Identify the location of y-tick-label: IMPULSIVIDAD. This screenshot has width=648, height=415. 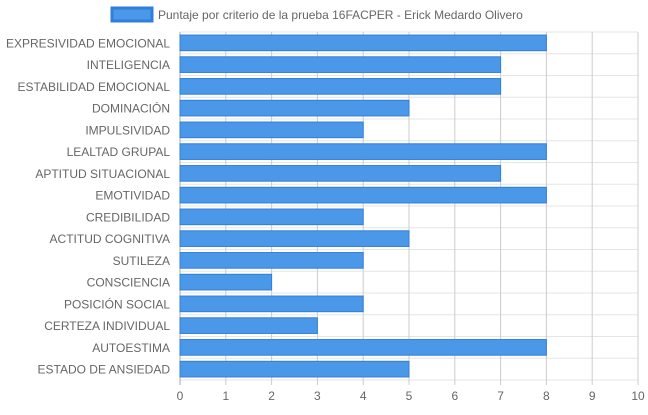
(127, 130).